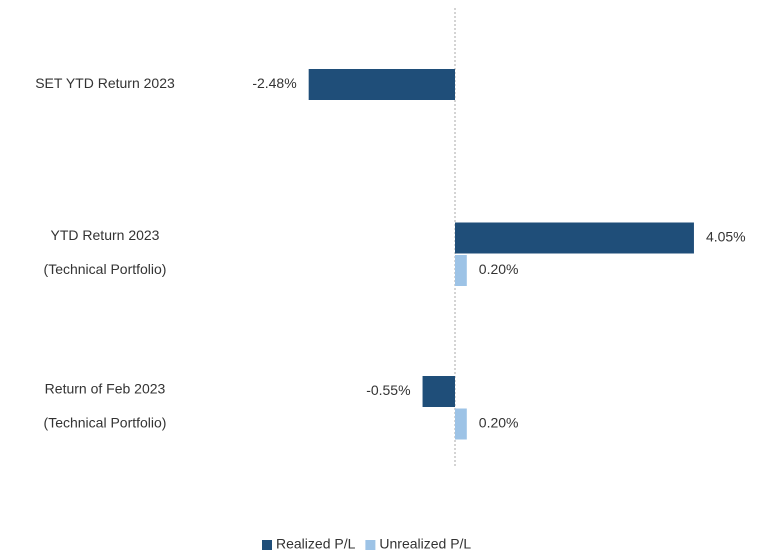 Image resolution: width=758 pixels, height=553 pixels. What do you see at coordinates (726, 237) in the screenshot?
I see `value-label: 4.05%` at bounding box center [726, 237].